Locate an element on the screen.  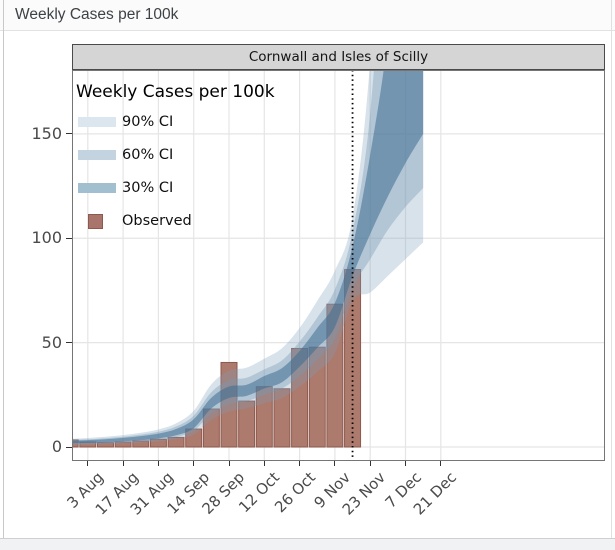
page-title: Weekly Cases per 100k is located at coordinates (97, 14).